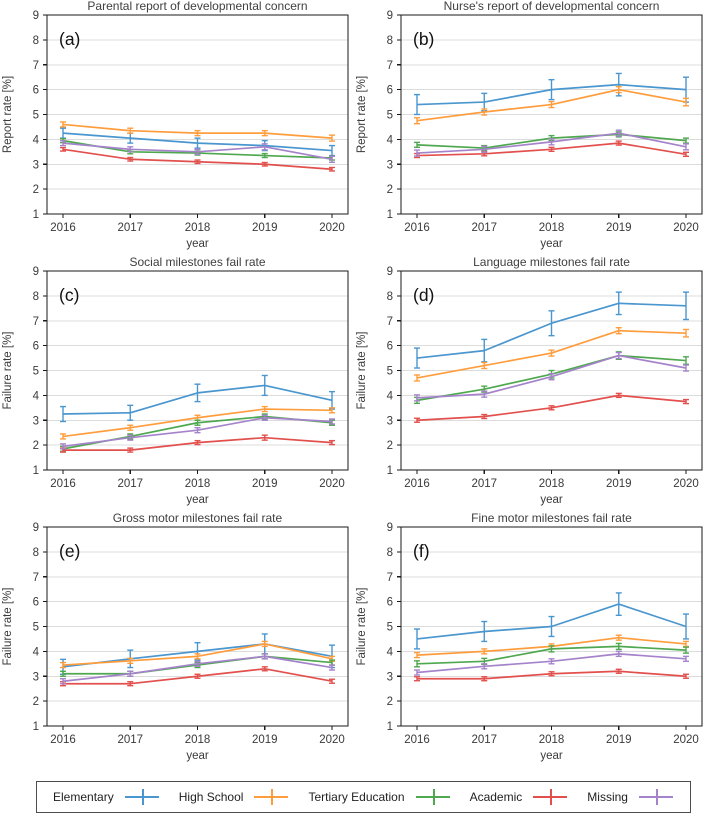 The image size is (708, 816). What do you see at coordinates (551, 518) in the screenshot?
I see `chart-title: Fine motor milestones fail rate` at bounding box center [551, 518].